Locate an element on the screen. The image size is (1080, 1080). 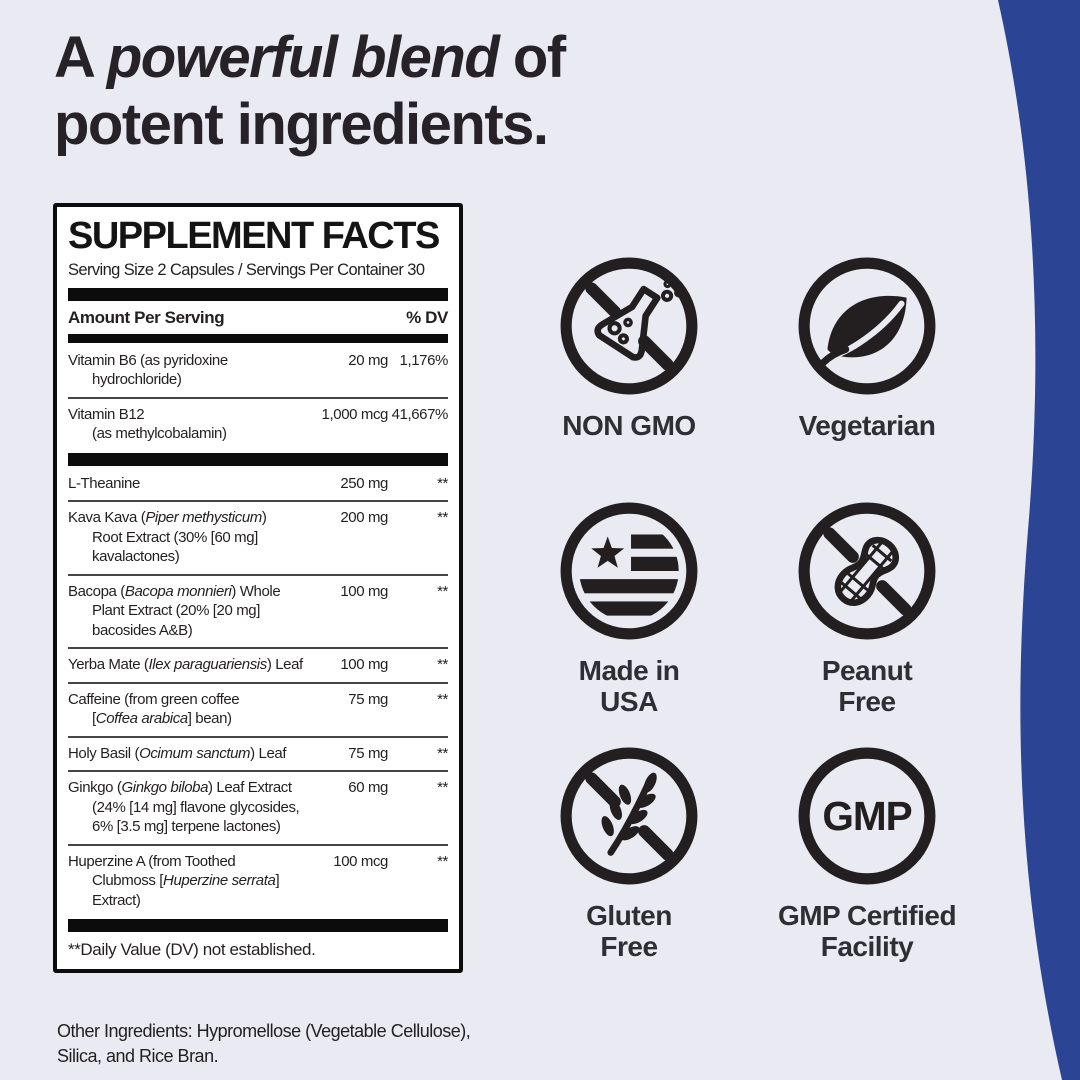
headline: A powerful blend of potent ingredients. is located at coordinates (310, 91).